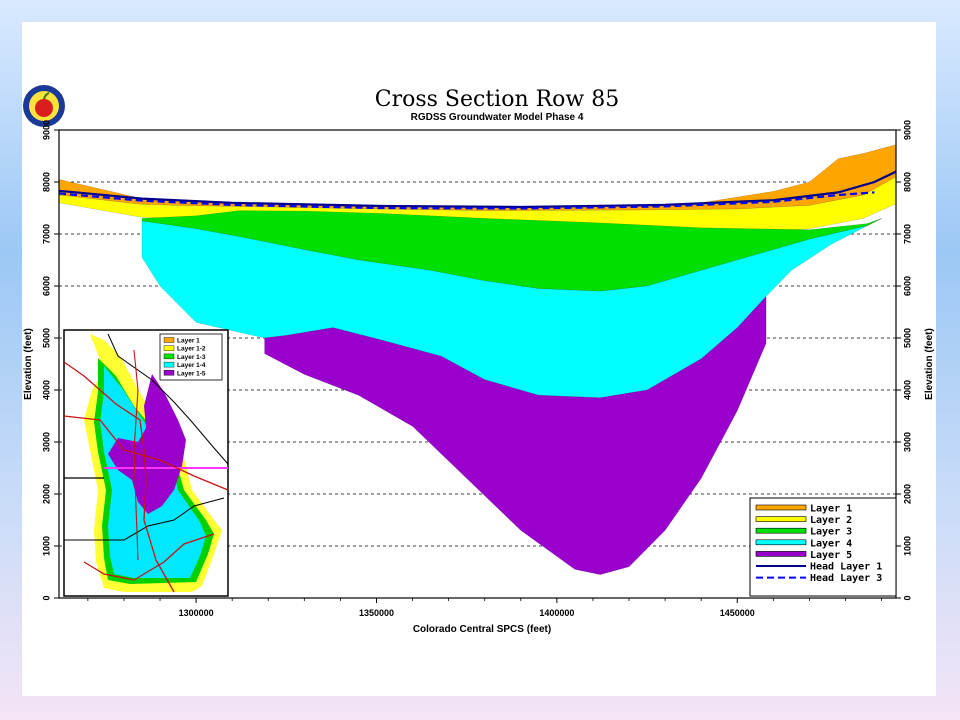 The image size is (960, 720). I want to click on inset-legend-label: Layer 1, so click(188, 341).